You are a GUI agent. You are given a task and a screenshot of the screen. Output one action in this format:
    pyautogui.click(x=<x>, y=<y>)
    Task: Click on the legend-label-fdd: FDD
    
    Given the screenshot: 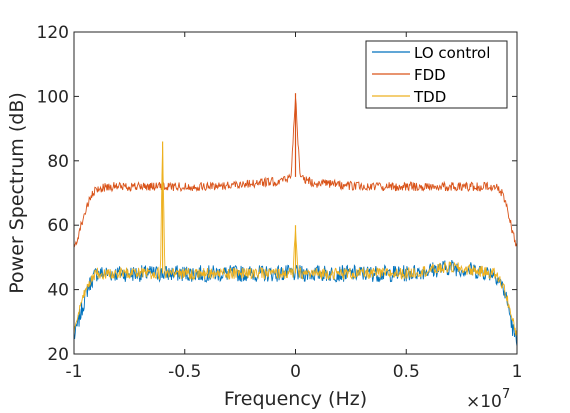 What is the action you would take?
    pyautogui.click(x=430, y=75)
    